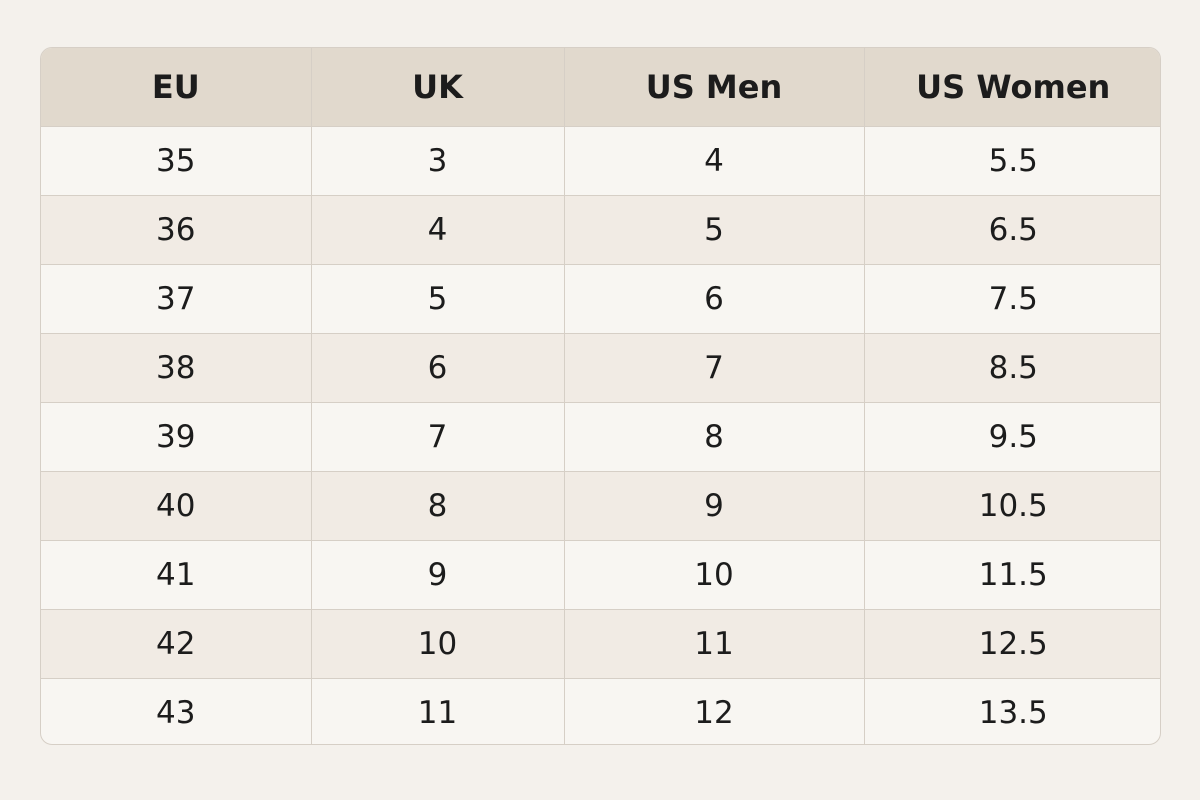  What do you see at coordinates (1011, 161) in the screenshot?
I see `table-cell: 5.5` at bounding box center [1011, 161].